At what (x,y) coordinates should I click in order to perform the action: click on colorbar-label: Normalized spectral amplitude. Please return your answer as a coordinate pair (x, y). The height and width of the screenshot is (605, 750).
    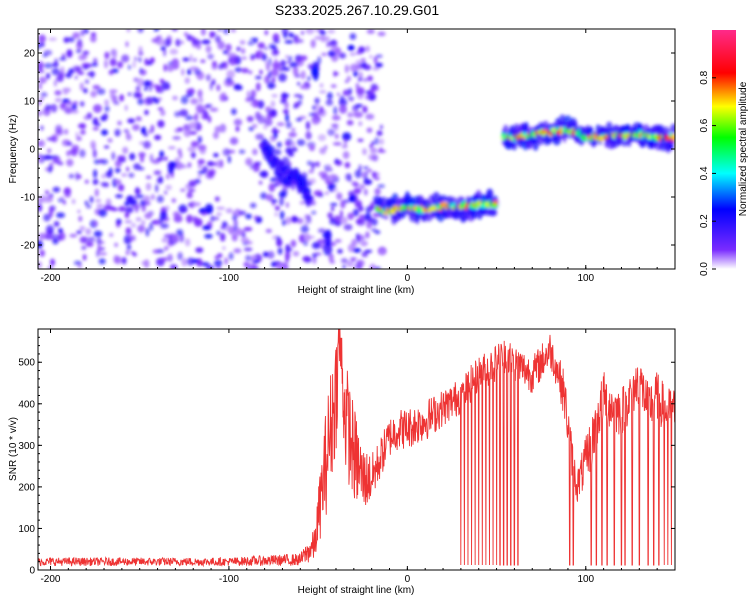
    Looking at the image, I should click on (743, 148).